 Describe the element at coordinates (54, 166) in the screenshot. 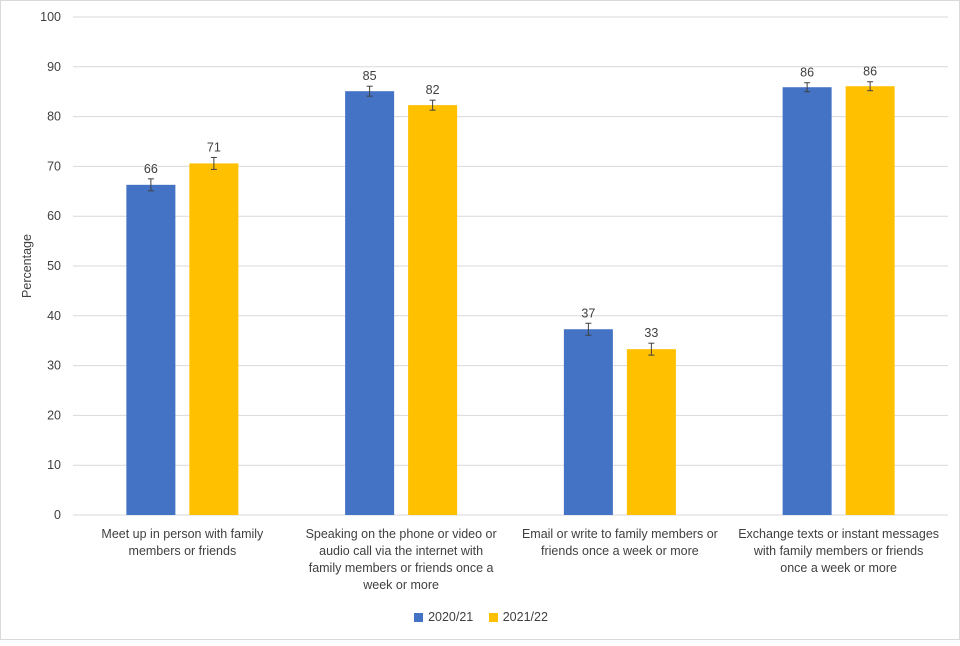

I see `y-tick-label-70: 70` at that location.